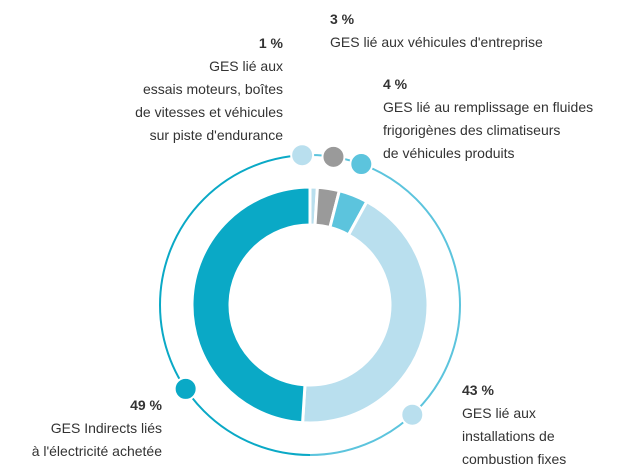  Describe the element at coordinates (342, 19) in the screenshot. I see `value-label: 3 %` at that location.